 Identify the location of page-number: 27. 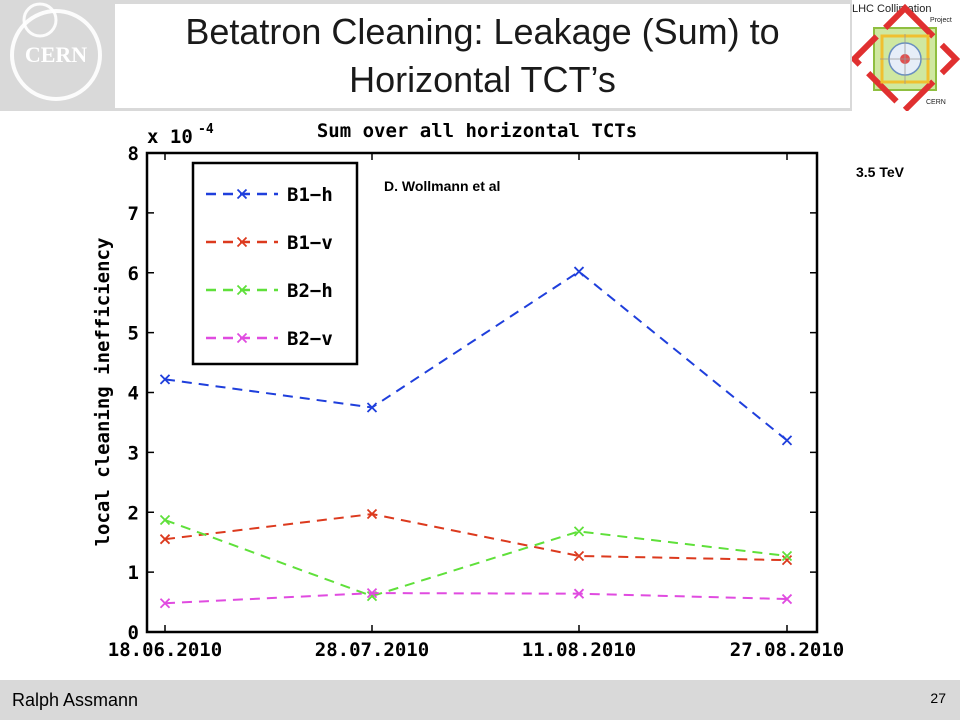
(938, 698).